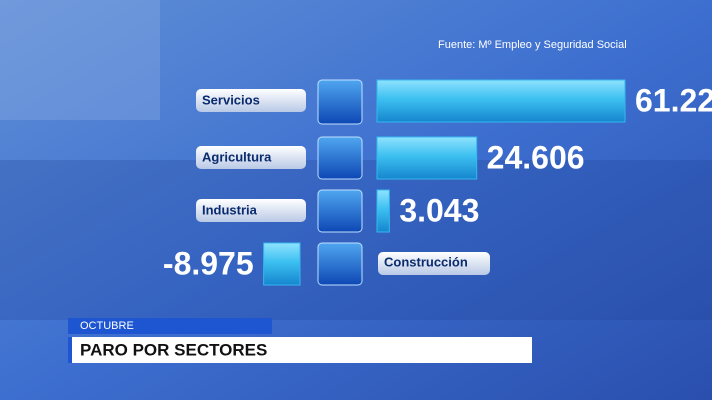 The width and height of the screenshot is (712, 400). Describe the element at coordinates (340, 182) in the screenshot. I see `icons` at that location.